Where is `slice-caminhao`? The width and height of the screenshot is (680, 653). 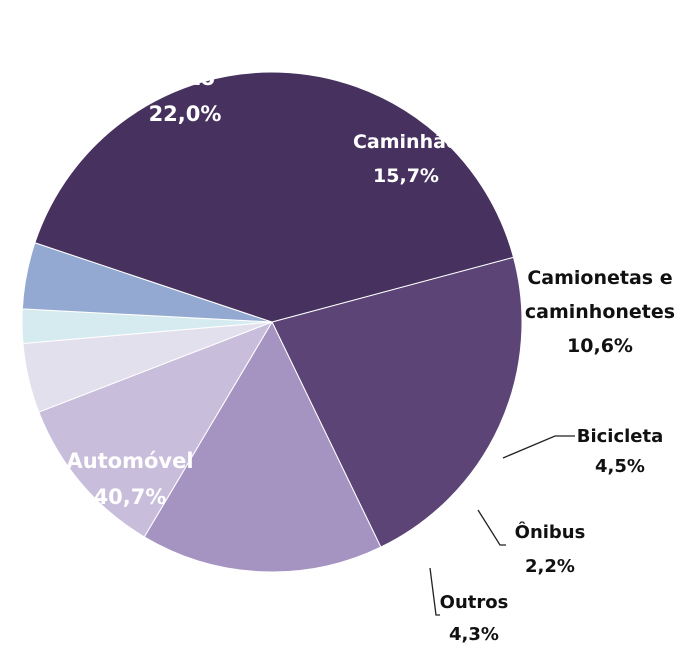 slice-caminhao is located at coordinates (262, 446).